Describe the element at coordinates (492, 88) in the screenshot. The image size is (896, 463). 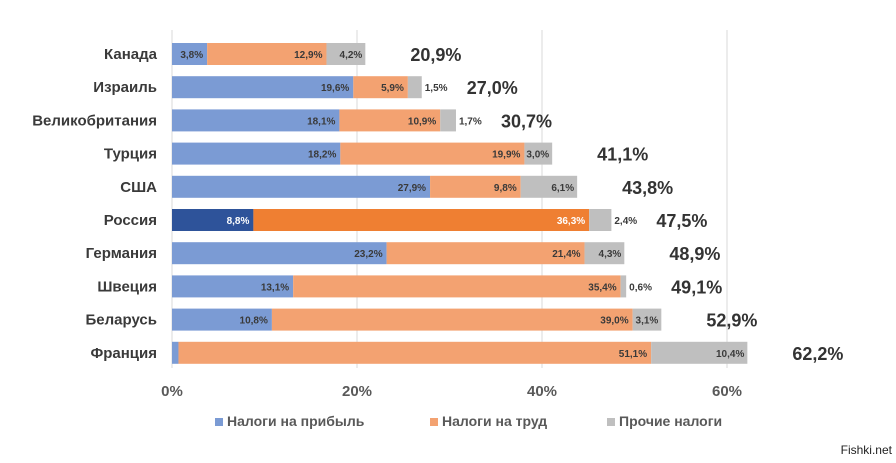
I see `total-label: 27,0%` at that location.